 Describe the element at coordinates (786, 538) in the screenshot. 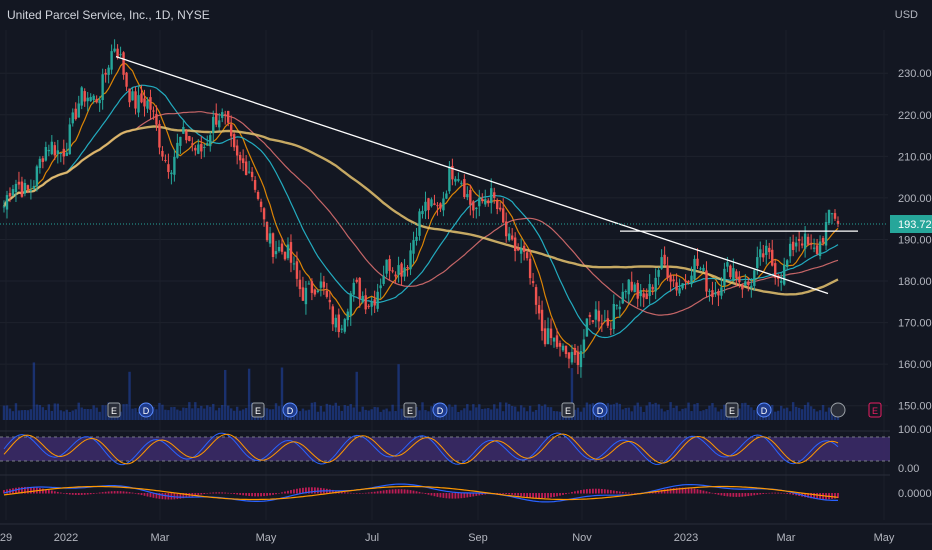

I see `time-tick: Mar` at that location.